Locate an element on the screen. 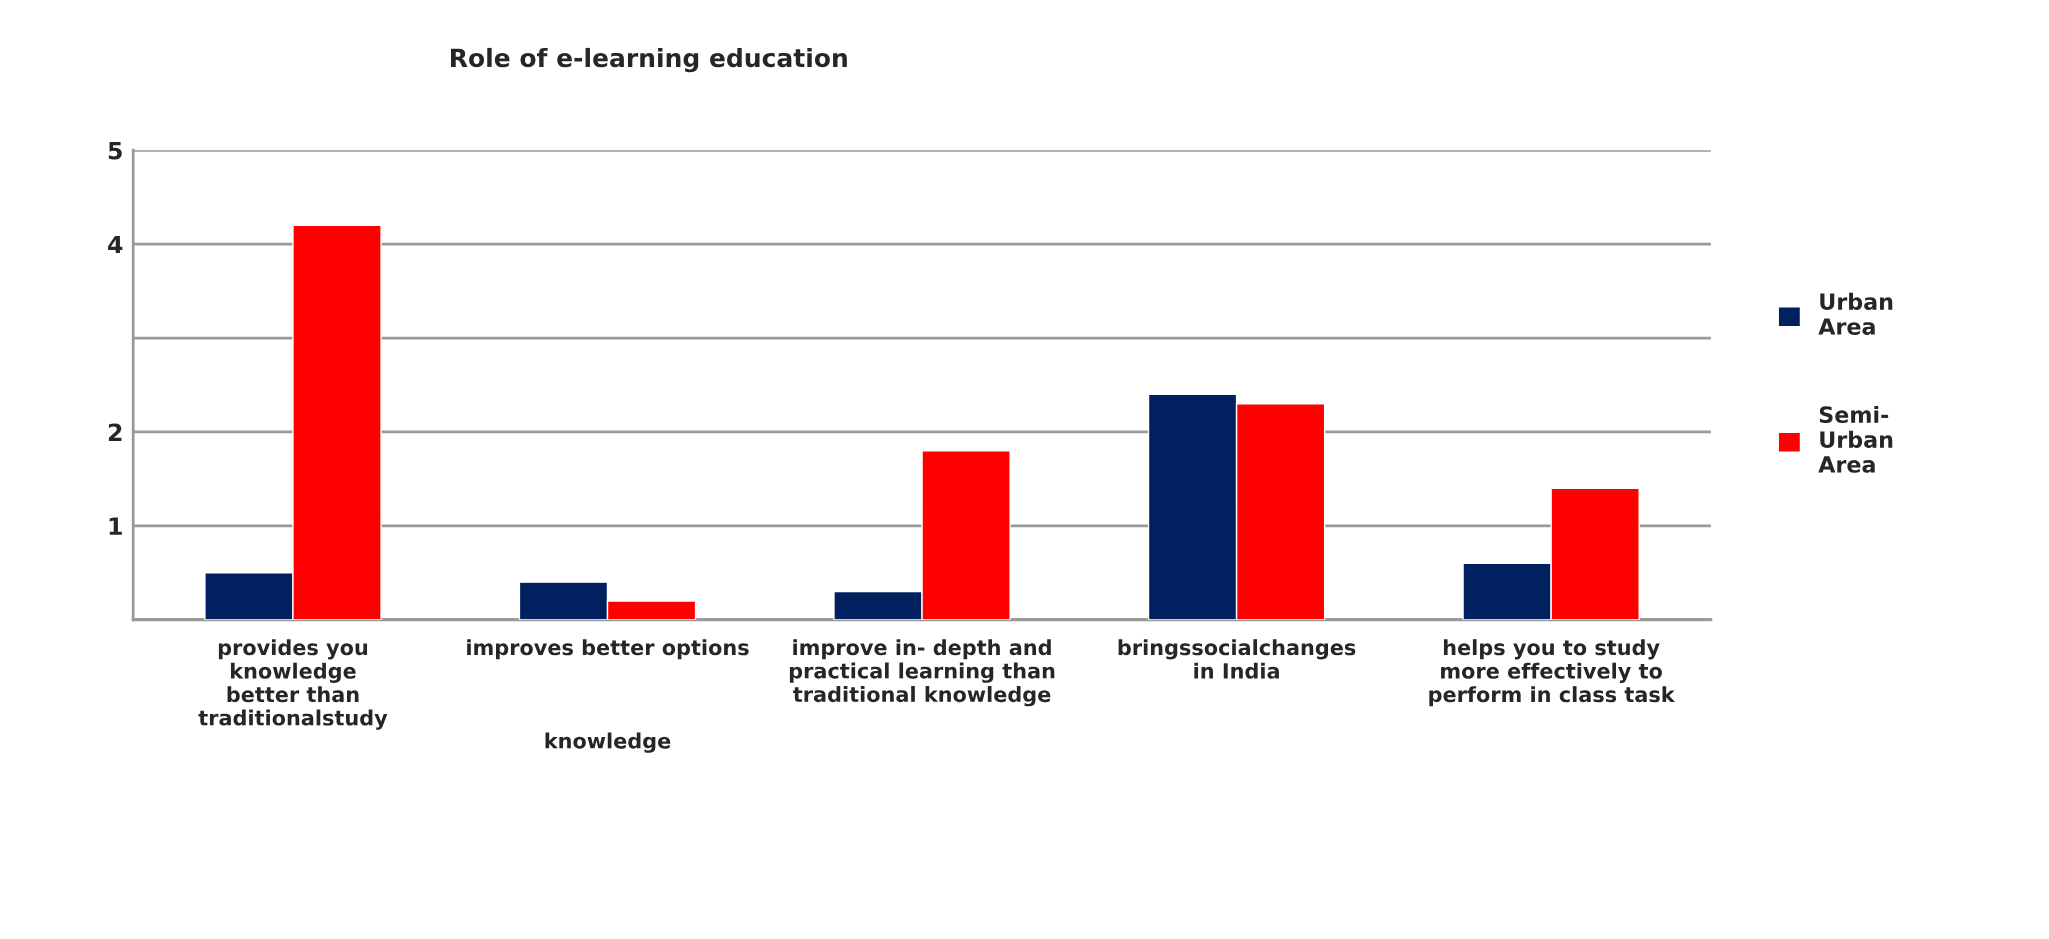 The image size is (2049, 939). legend-label: Semi- Urban Area is located at coordinates (1855, 439).